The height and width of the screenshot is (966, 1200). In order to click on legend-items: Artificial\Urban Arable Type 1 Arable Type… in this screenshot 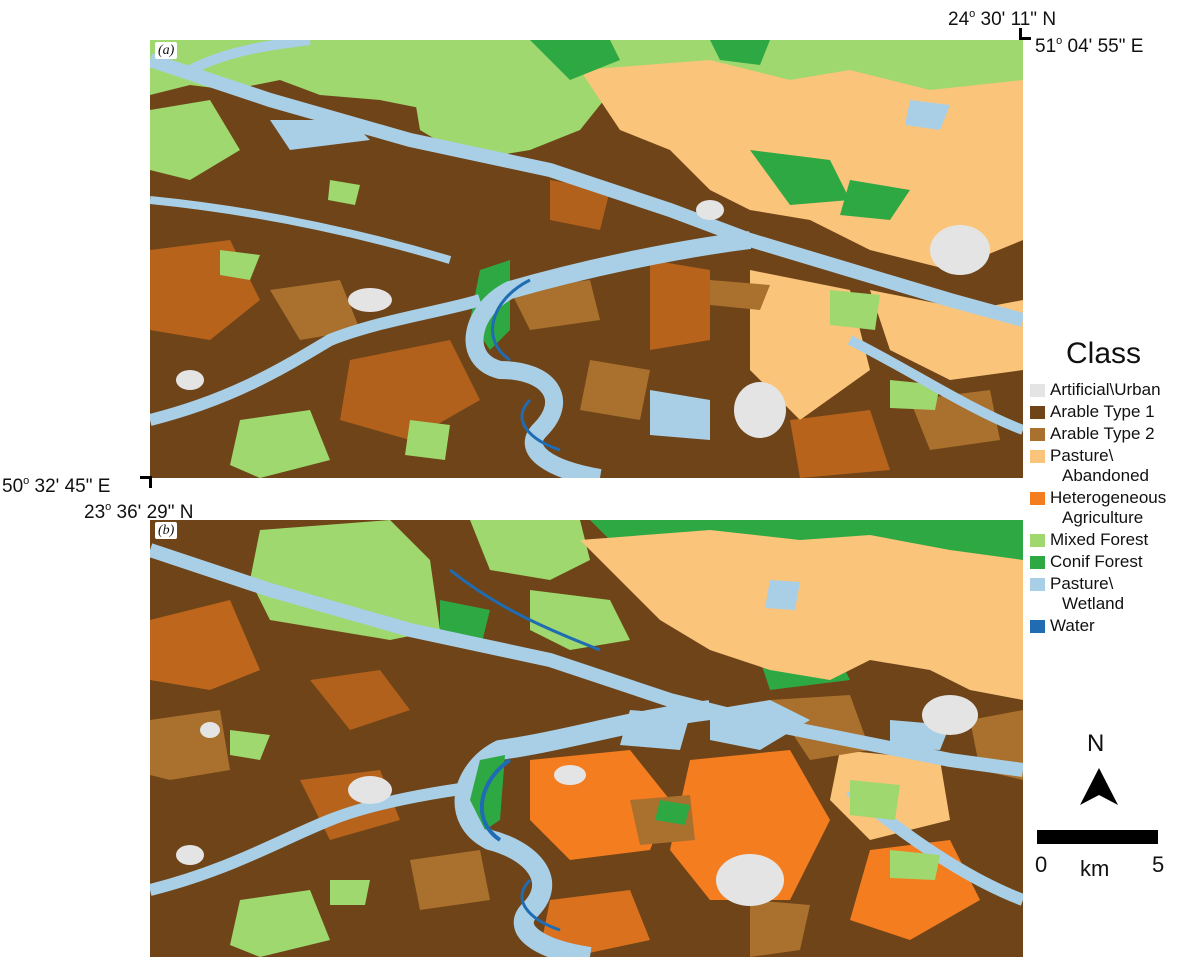, I will do `click(1115, 508)`.